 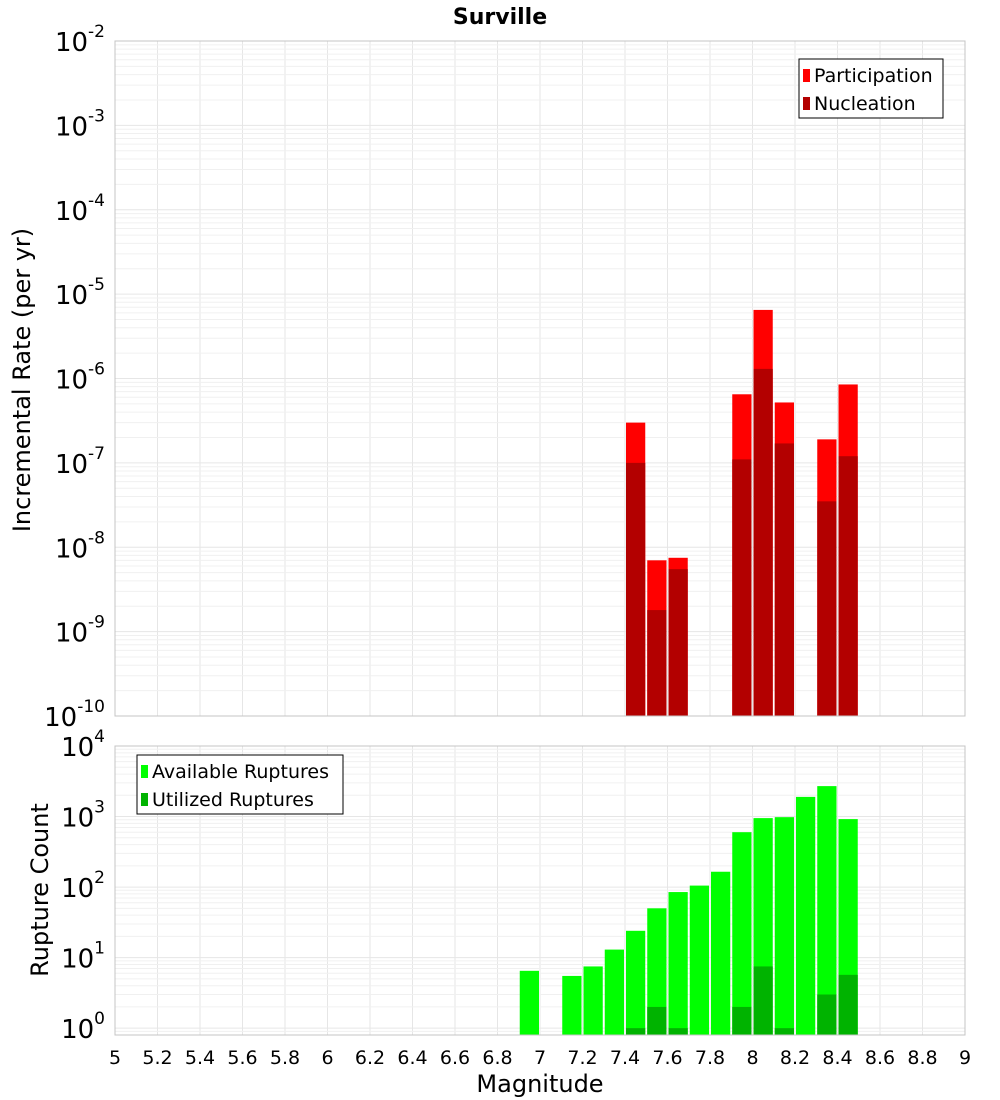 I want to click on y-tick-exponent: -10, so click(x=91, y=707).